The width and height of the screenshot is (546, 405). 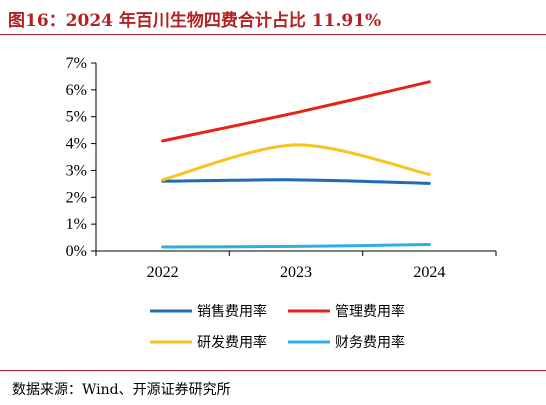 What do you see at coordinates (163, 272) in the screenshot?
I see `x-tick-label: 2022` at bounding box center [163, 272].